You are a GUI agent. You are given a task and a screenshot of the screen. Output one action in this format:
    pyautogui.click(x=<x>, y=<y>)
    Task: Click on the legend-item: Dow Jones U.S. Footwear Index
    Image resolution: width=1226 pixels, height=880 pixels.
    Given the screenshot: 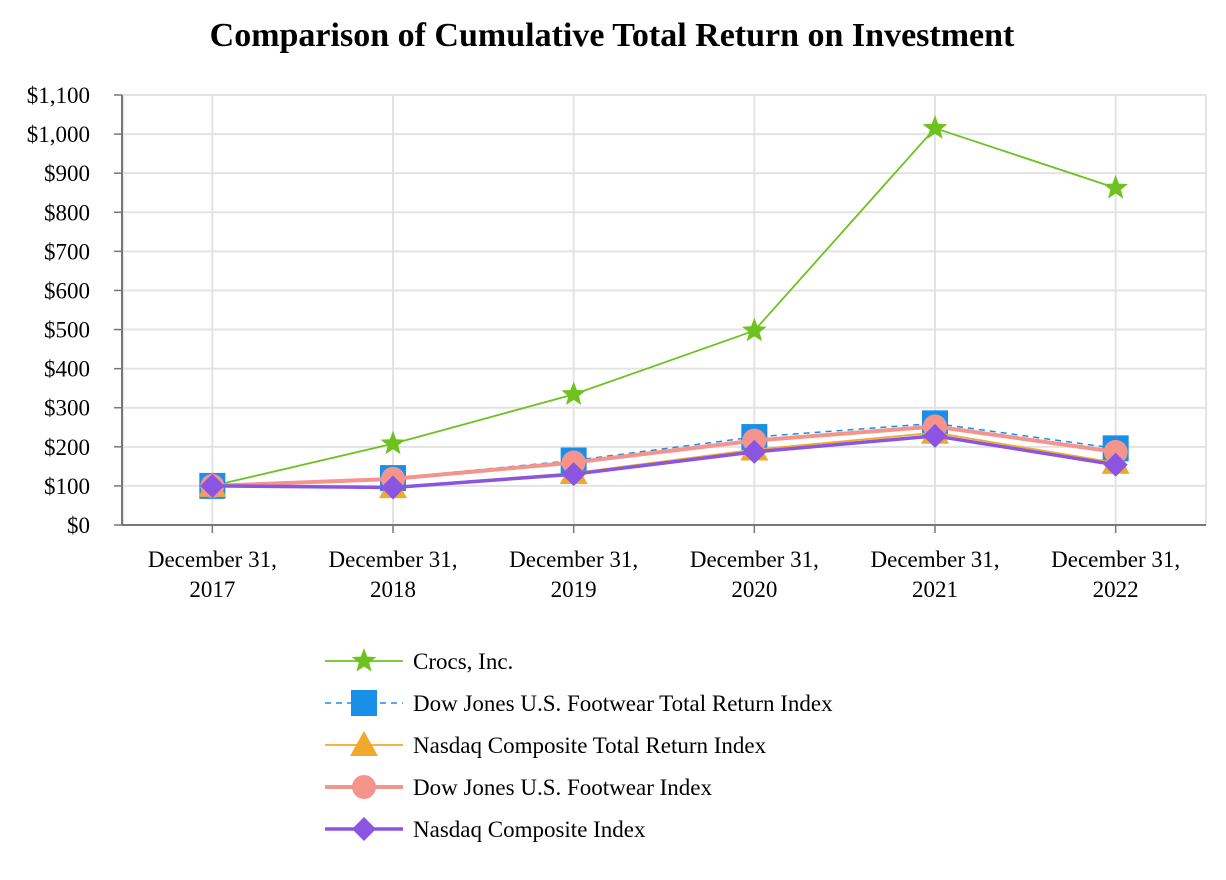 What is the action you would take?
    pyautogui.click(x=518, y=787)
    